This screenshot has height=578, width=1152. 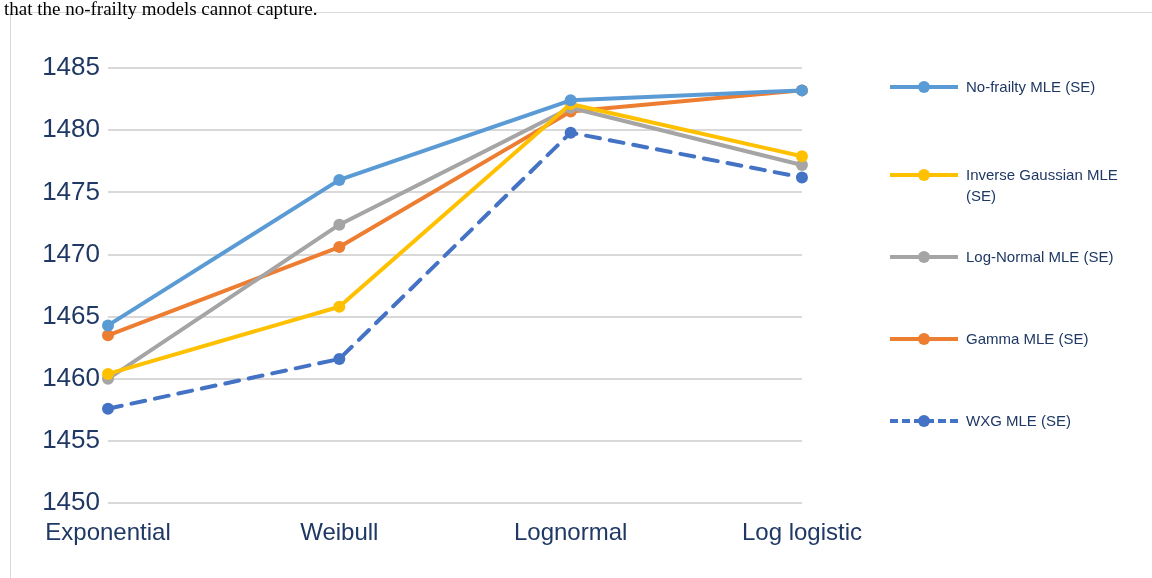 I want to click on legend-label: Inverse Gaussian MLE (SE), so click(x=1042, y=185).